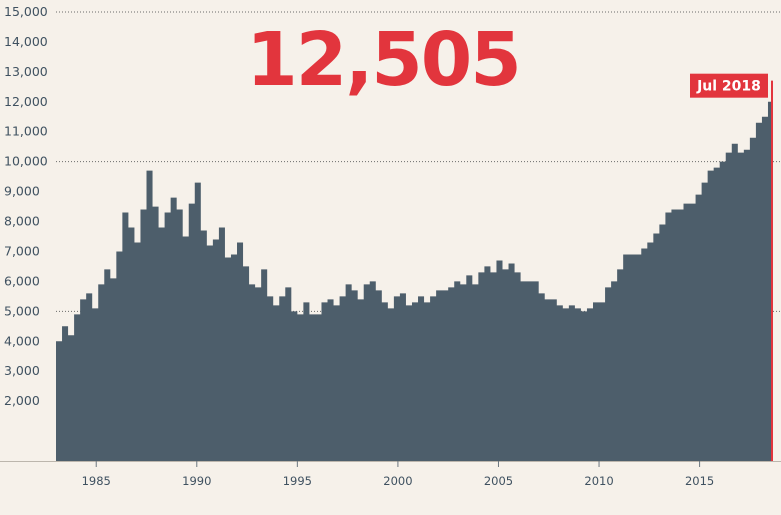  I want to click on x-axis-ticks: 1985 1990 1995 2000 2005 2010 2015, so click(398, 474).